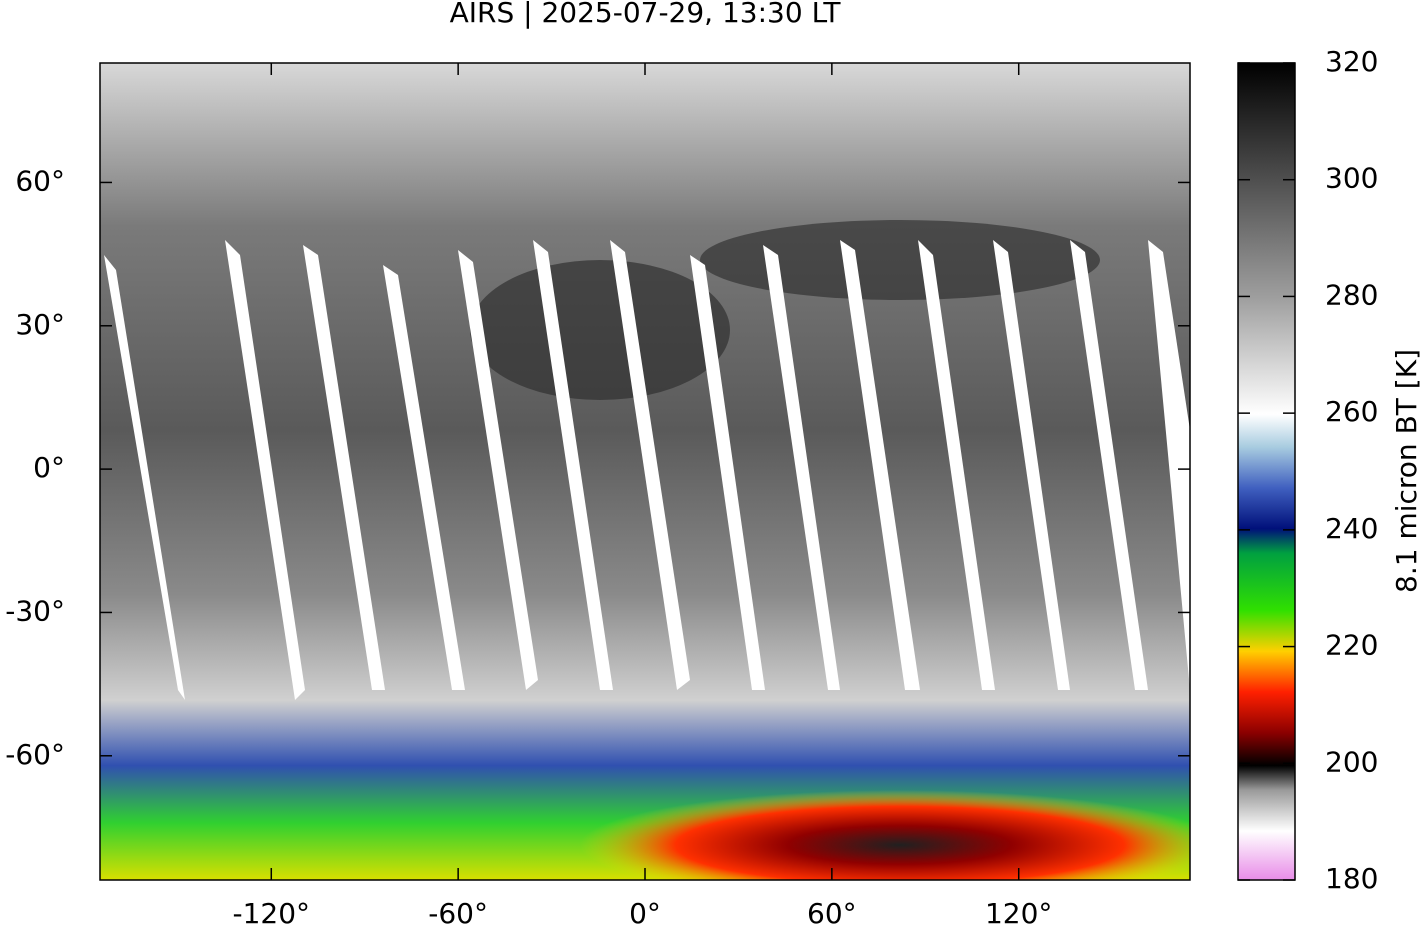  Describe the element at coordinates (1351, 411) in the screenshot. I see `colorbar-tick-label: 260` at that location.